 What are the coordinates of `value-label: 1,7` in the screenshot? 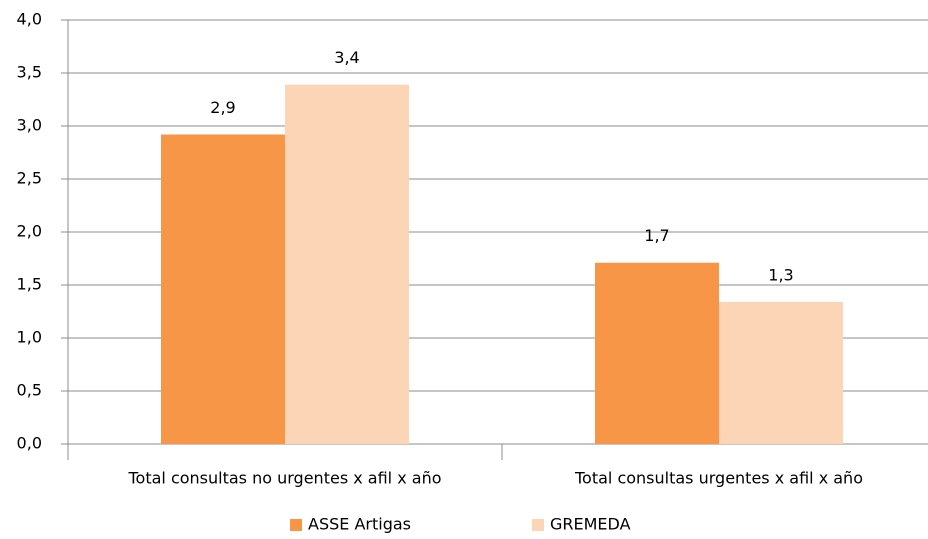 It's located at (656, 235).